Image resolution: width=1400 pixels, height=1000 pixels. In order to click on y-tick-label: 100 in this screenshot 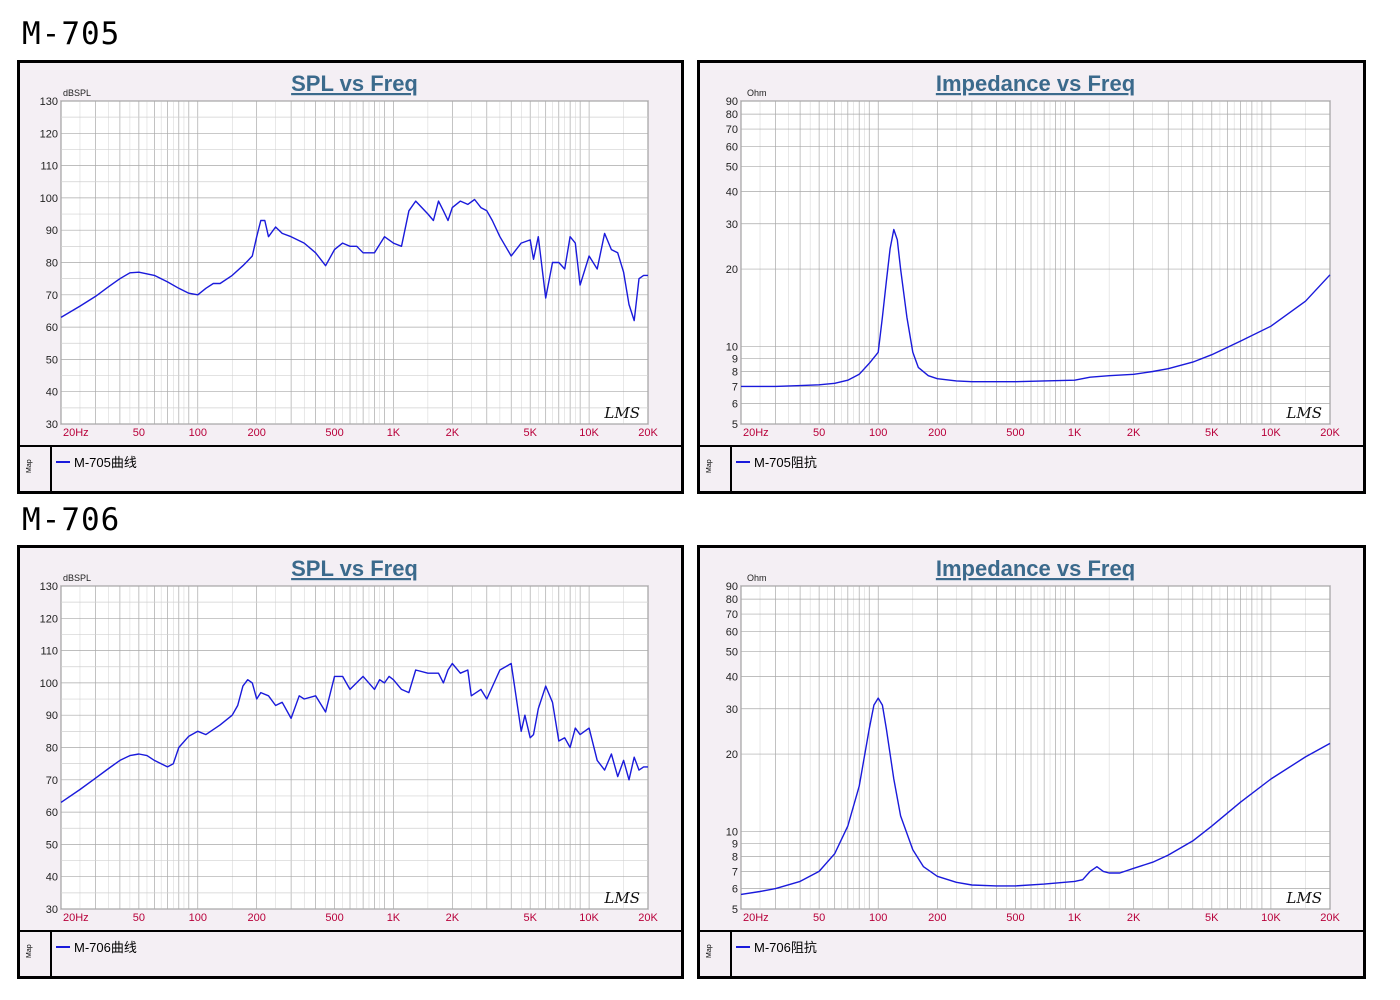, I will do `click(49, 684)`.